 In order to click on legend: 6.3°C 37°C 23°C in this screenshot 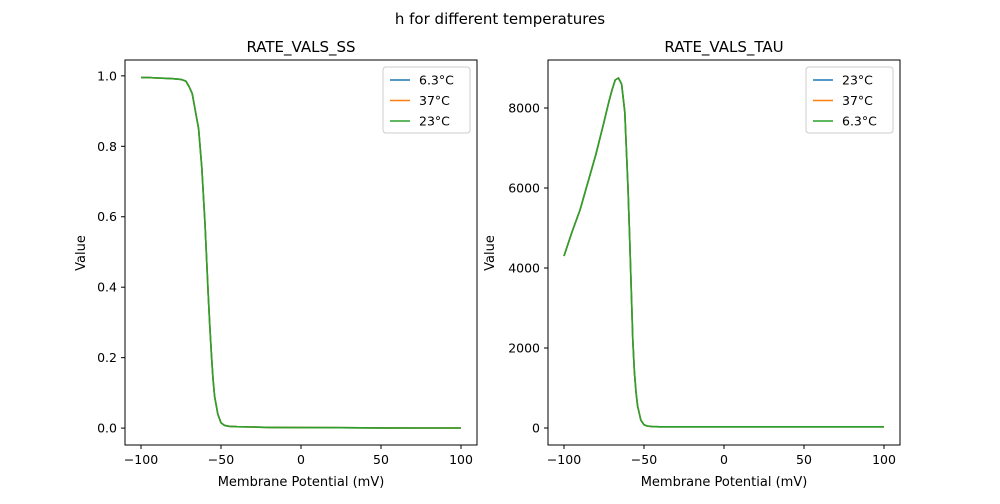, I will do `click(426, 100)`.